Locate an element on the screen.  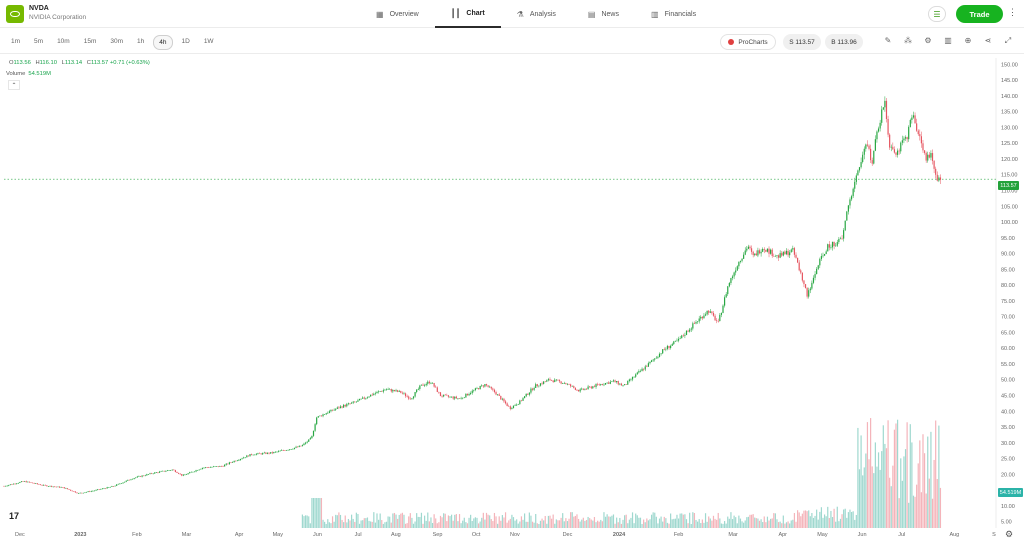
x-tick-label: Feb is located at coordinates (136, 535).